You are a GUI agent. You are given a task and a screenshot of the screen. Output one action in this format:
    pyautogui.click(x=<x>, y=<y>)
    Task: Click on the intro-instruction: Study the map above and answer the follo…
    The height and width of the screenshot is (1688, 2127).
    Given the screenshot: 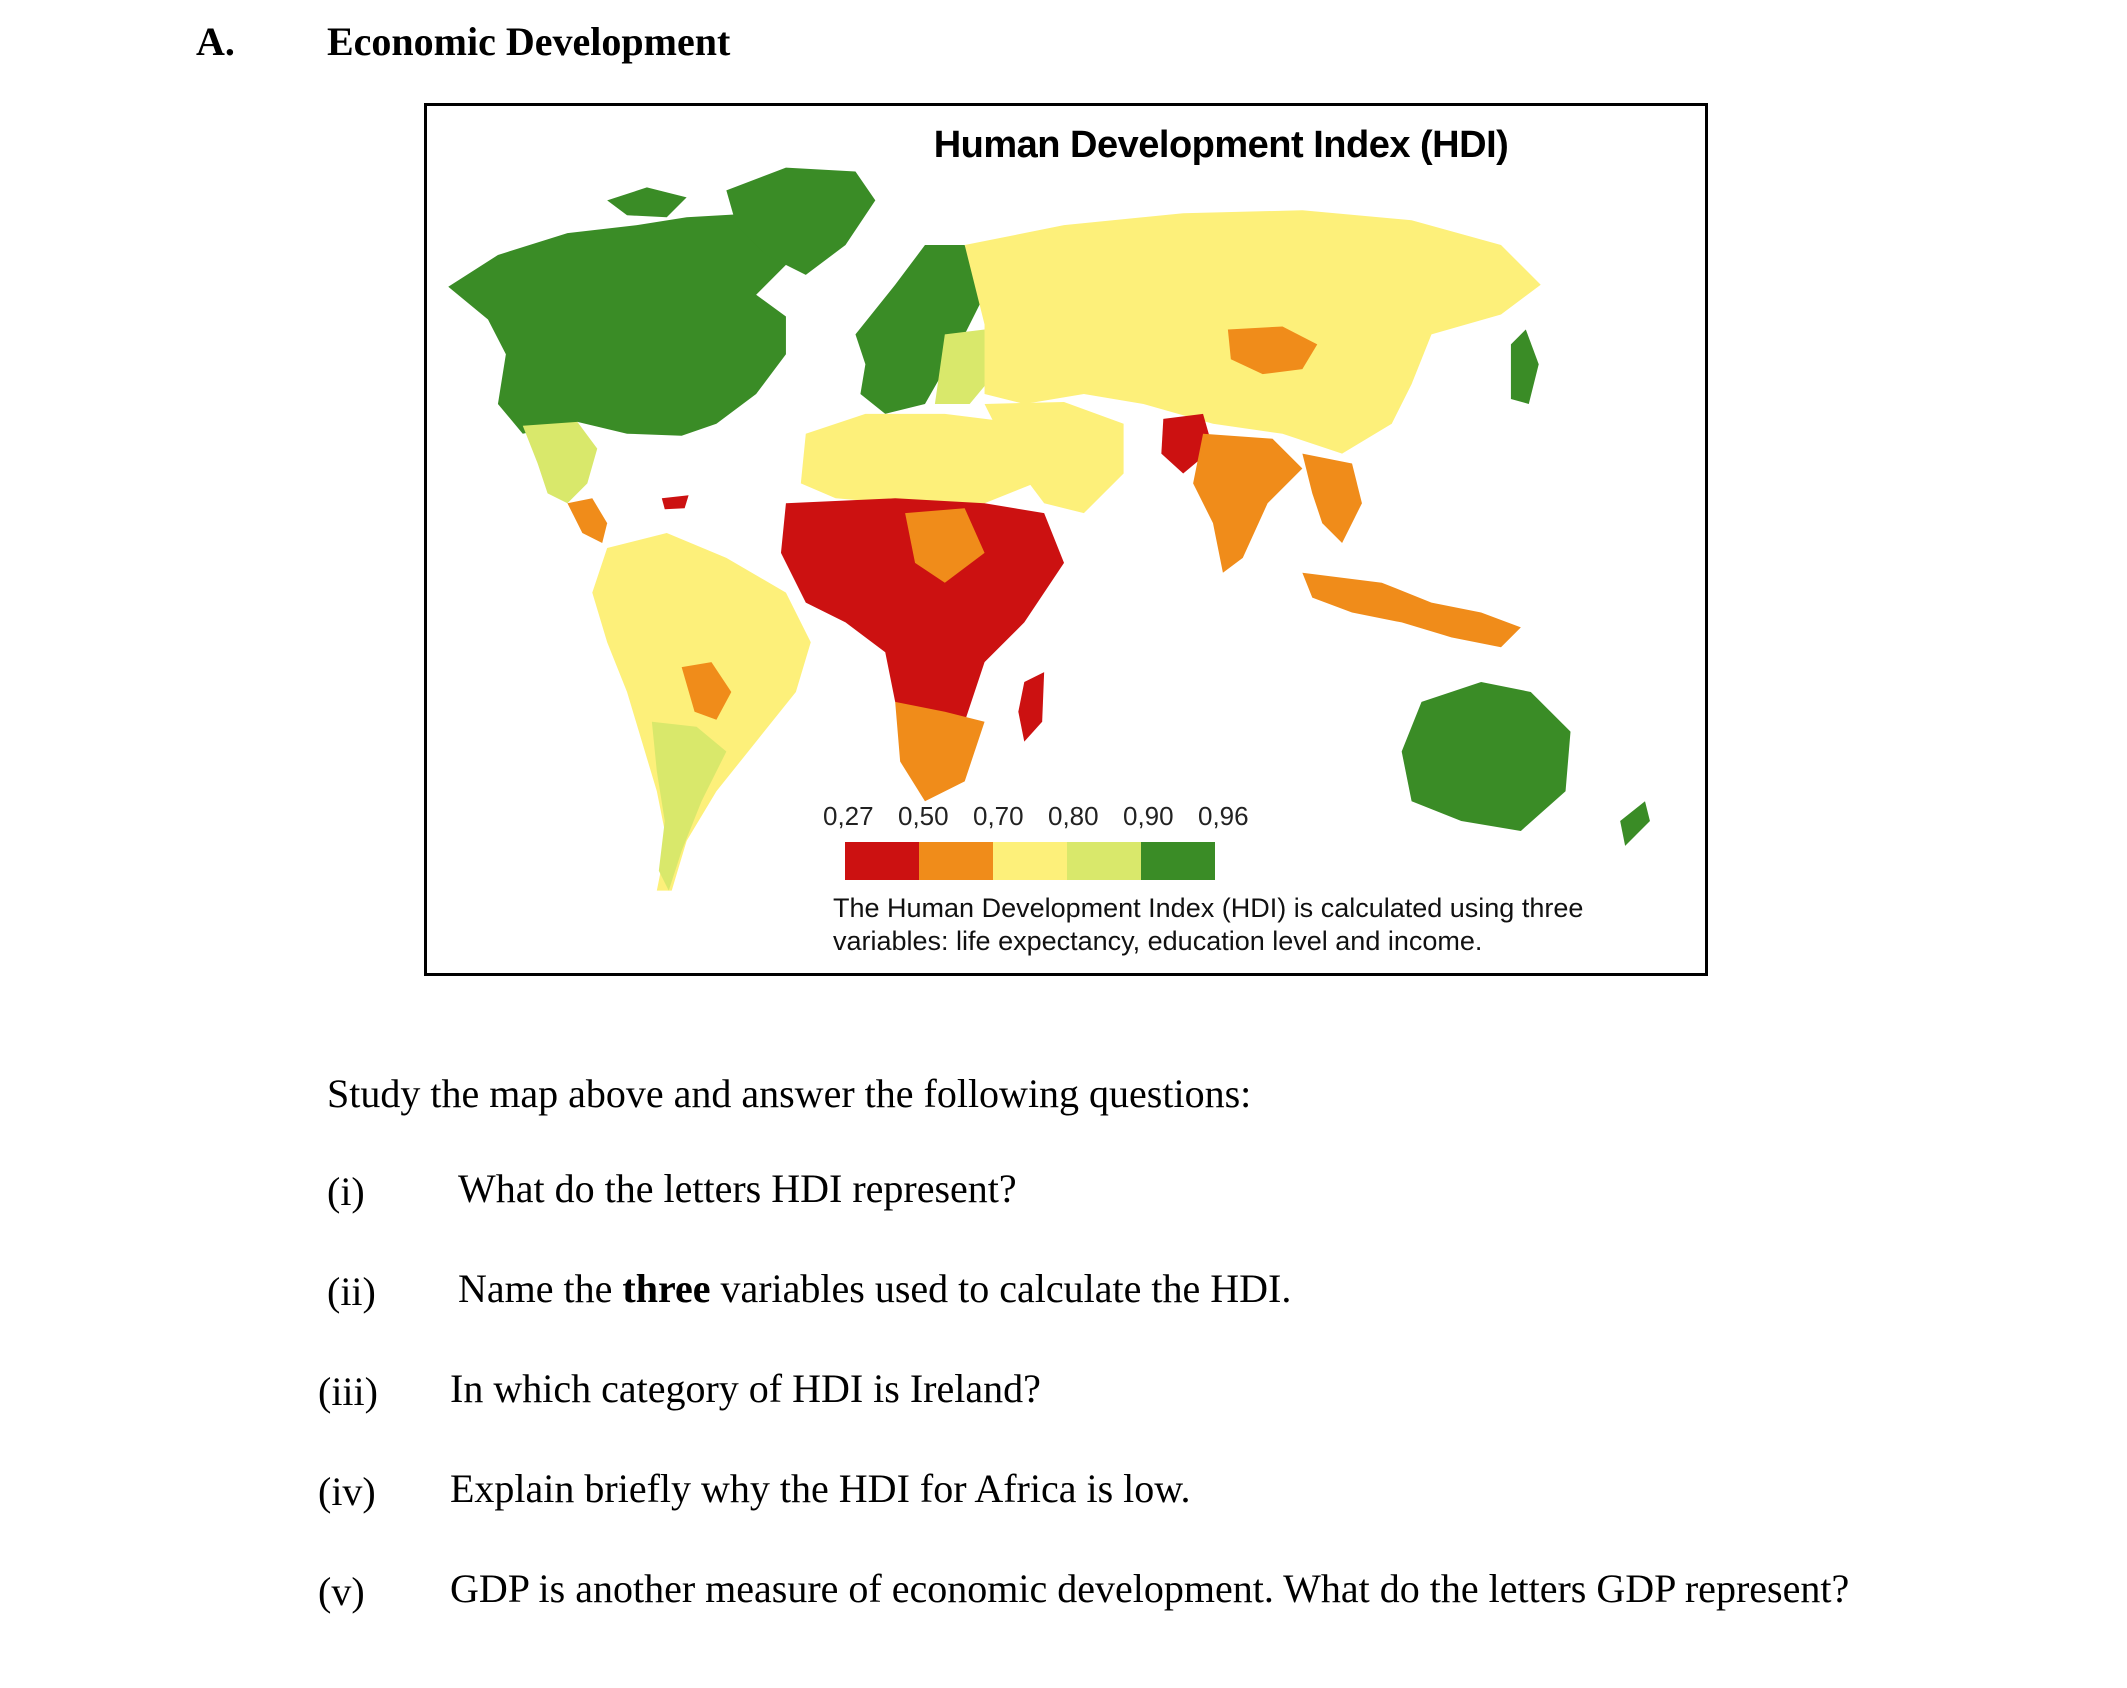 What is the action you would take?
    pyautogui.click(x=789, y=1093)
    